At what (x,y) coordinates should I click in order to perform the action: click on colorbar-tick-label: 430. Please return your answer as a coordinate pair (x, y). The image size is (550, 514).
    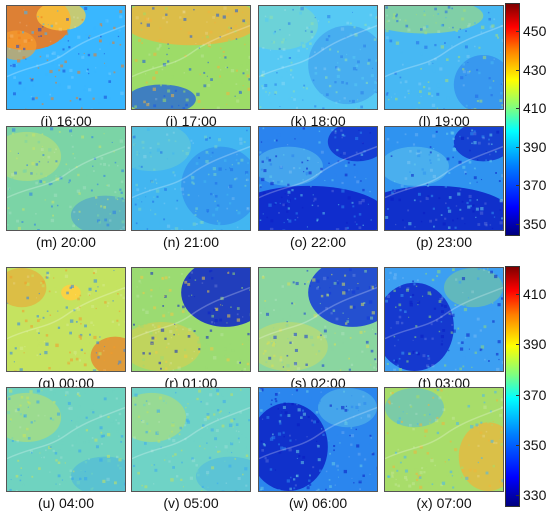
    Looking at the image, I should click on (535, 69).